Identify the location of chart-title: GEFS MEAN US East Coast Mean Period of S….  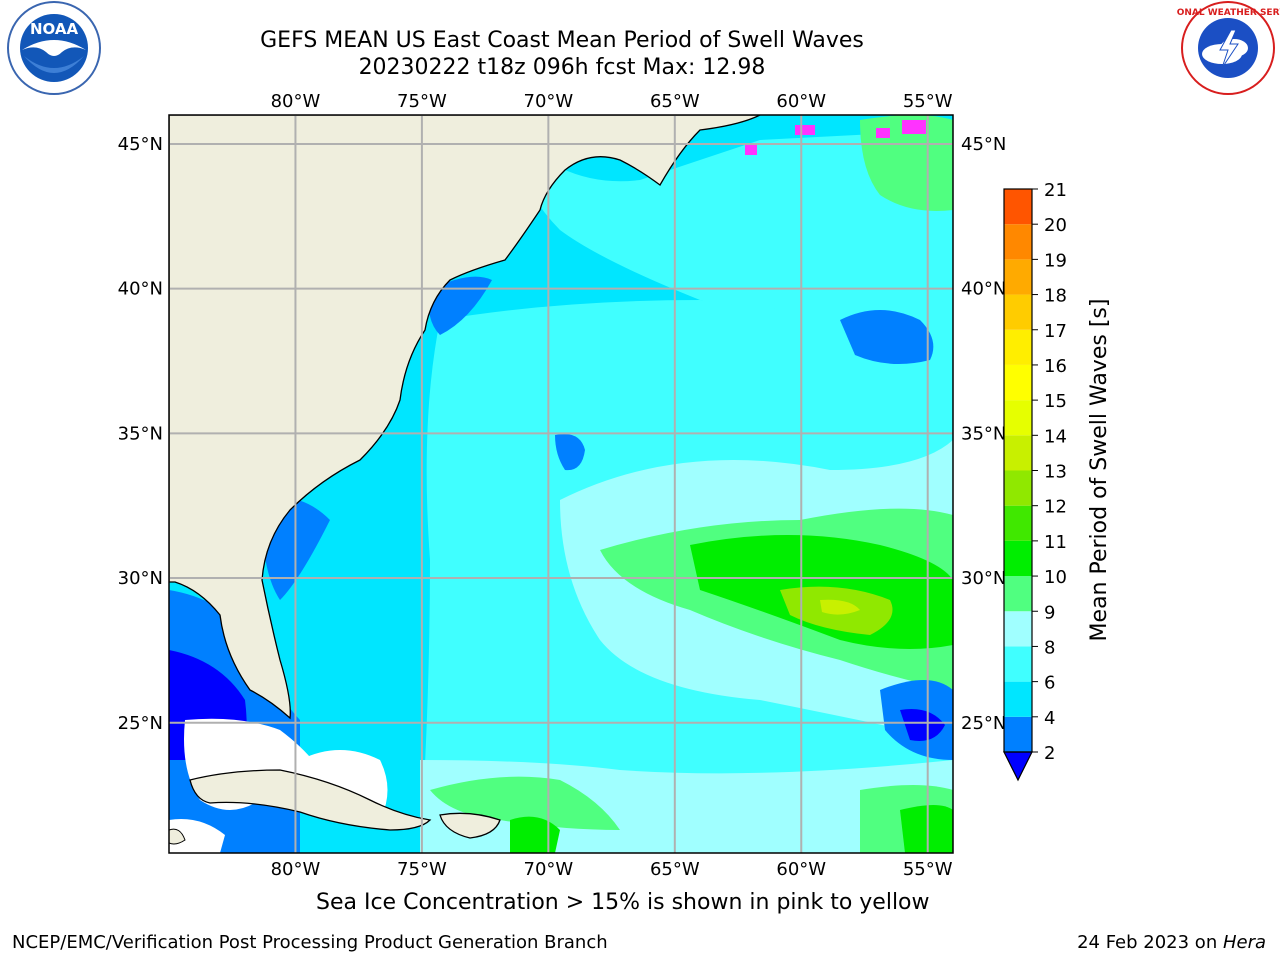
(562, 40).